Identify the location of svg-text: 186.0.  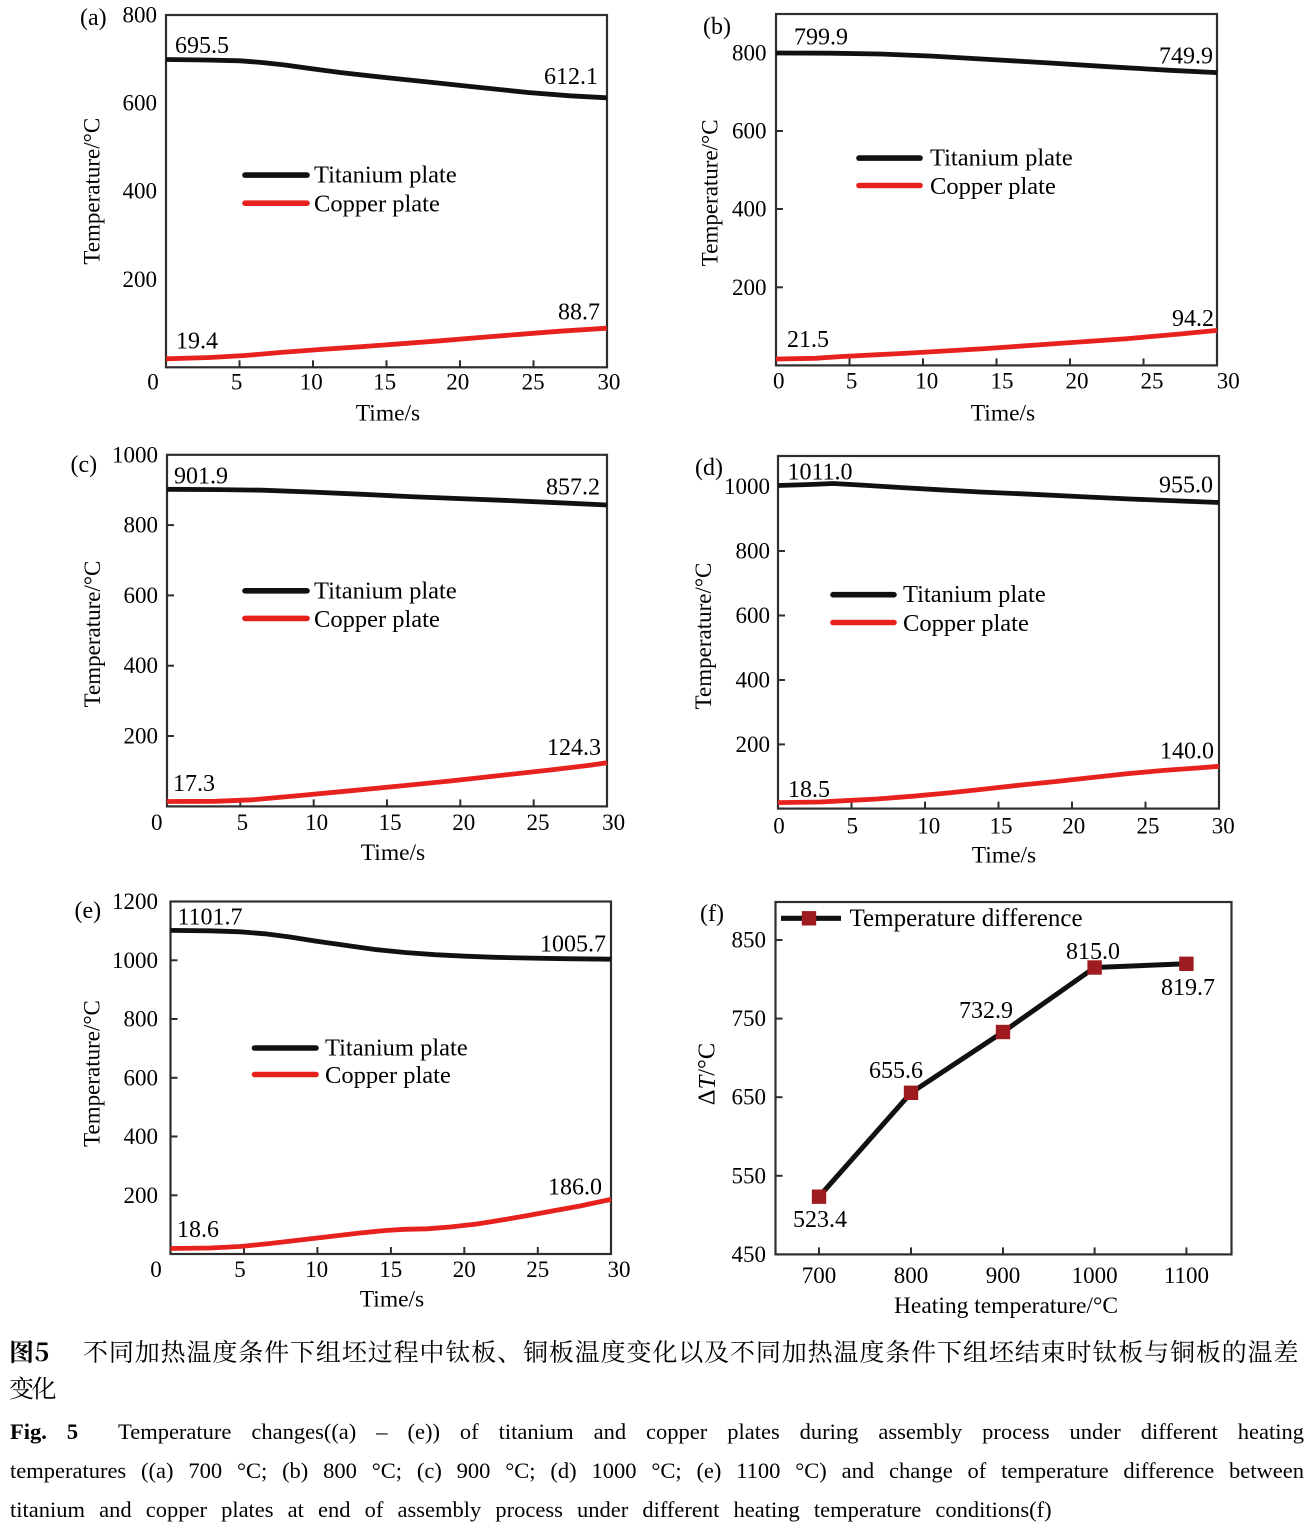
(575, 1188).